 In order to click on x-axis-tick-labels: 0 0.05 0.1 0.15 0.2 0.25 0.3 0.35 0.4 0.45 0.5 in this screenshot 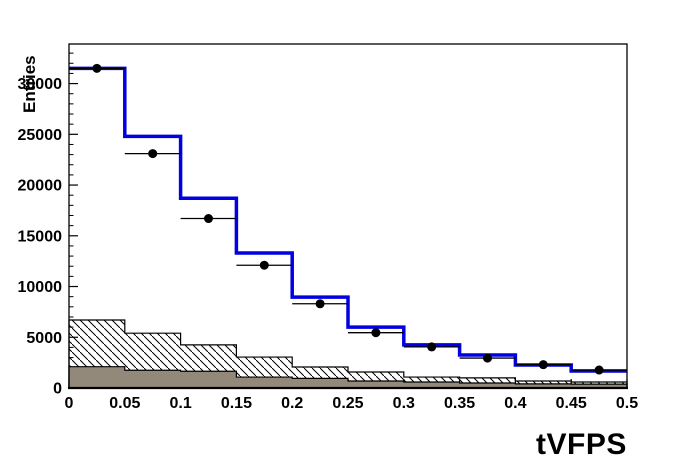, I will do `click(352, 403)`.